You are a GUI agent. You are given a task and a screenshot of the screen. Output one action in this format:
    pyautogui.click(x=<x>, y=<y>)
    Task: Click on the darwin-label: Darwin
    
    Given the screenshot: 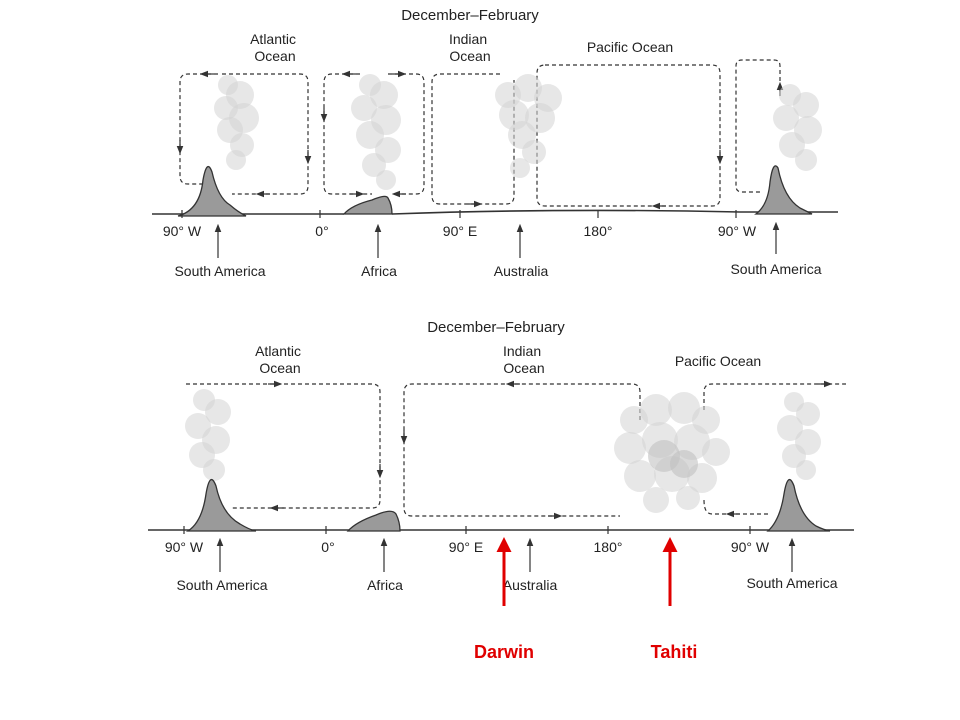 What is the action you would take?
    pyautogui.click(x=504, y=652)
    